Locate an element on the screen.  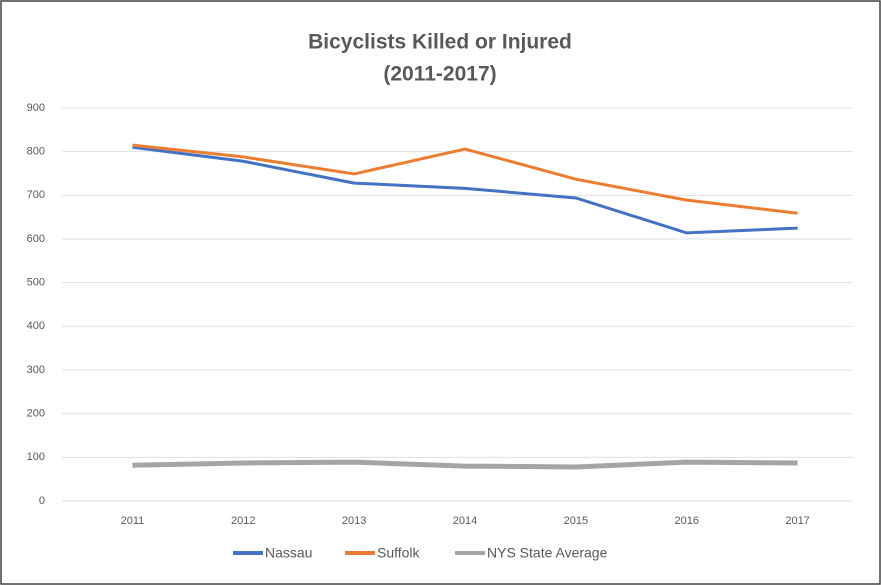
legend-label: Suffolk is located at coordinates (399, 553).